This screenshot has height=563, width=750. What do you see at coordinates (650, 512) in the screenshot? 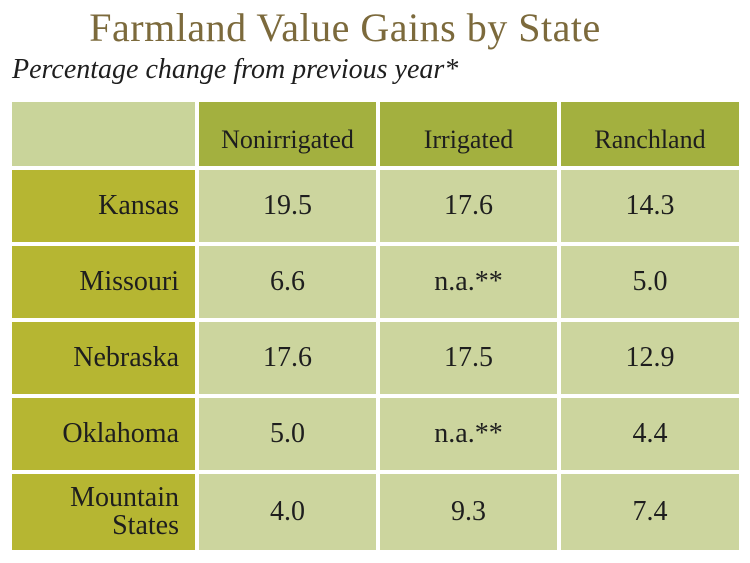
I see `table-cell: 7.4` at bounding box center [650, 512].